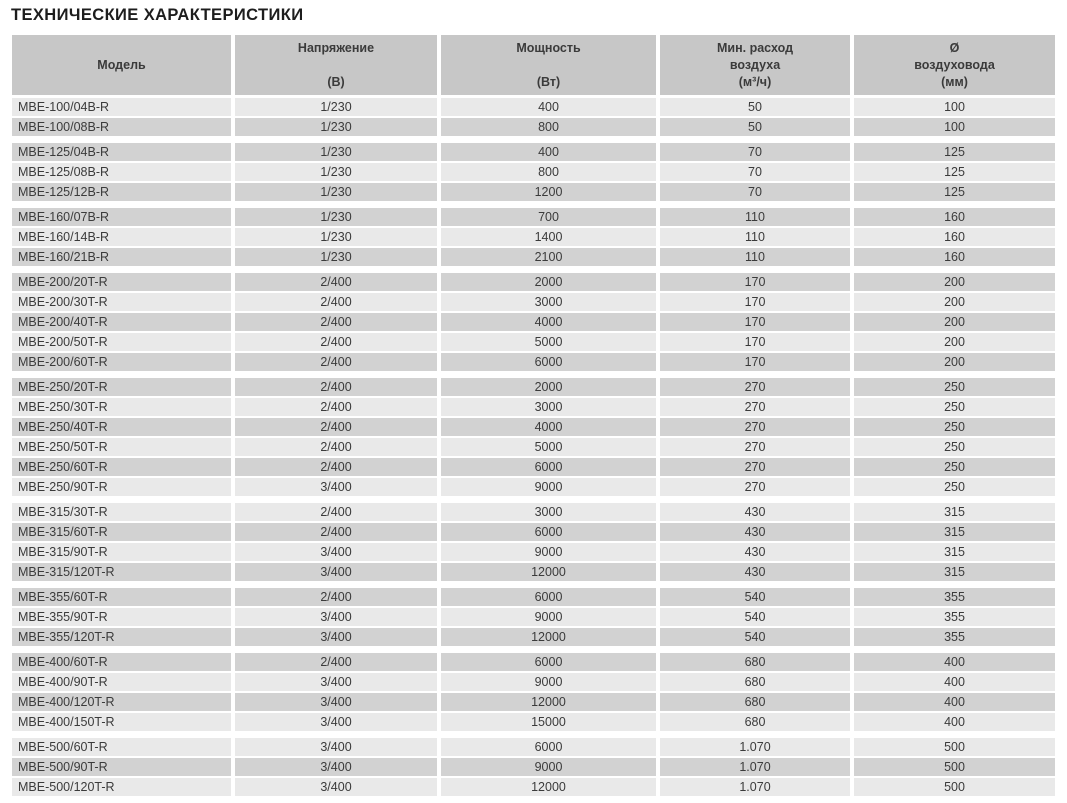 The image size is (1067, 803). I want to click on model-cell: MBE-400/60T-R, so click(121, 662).